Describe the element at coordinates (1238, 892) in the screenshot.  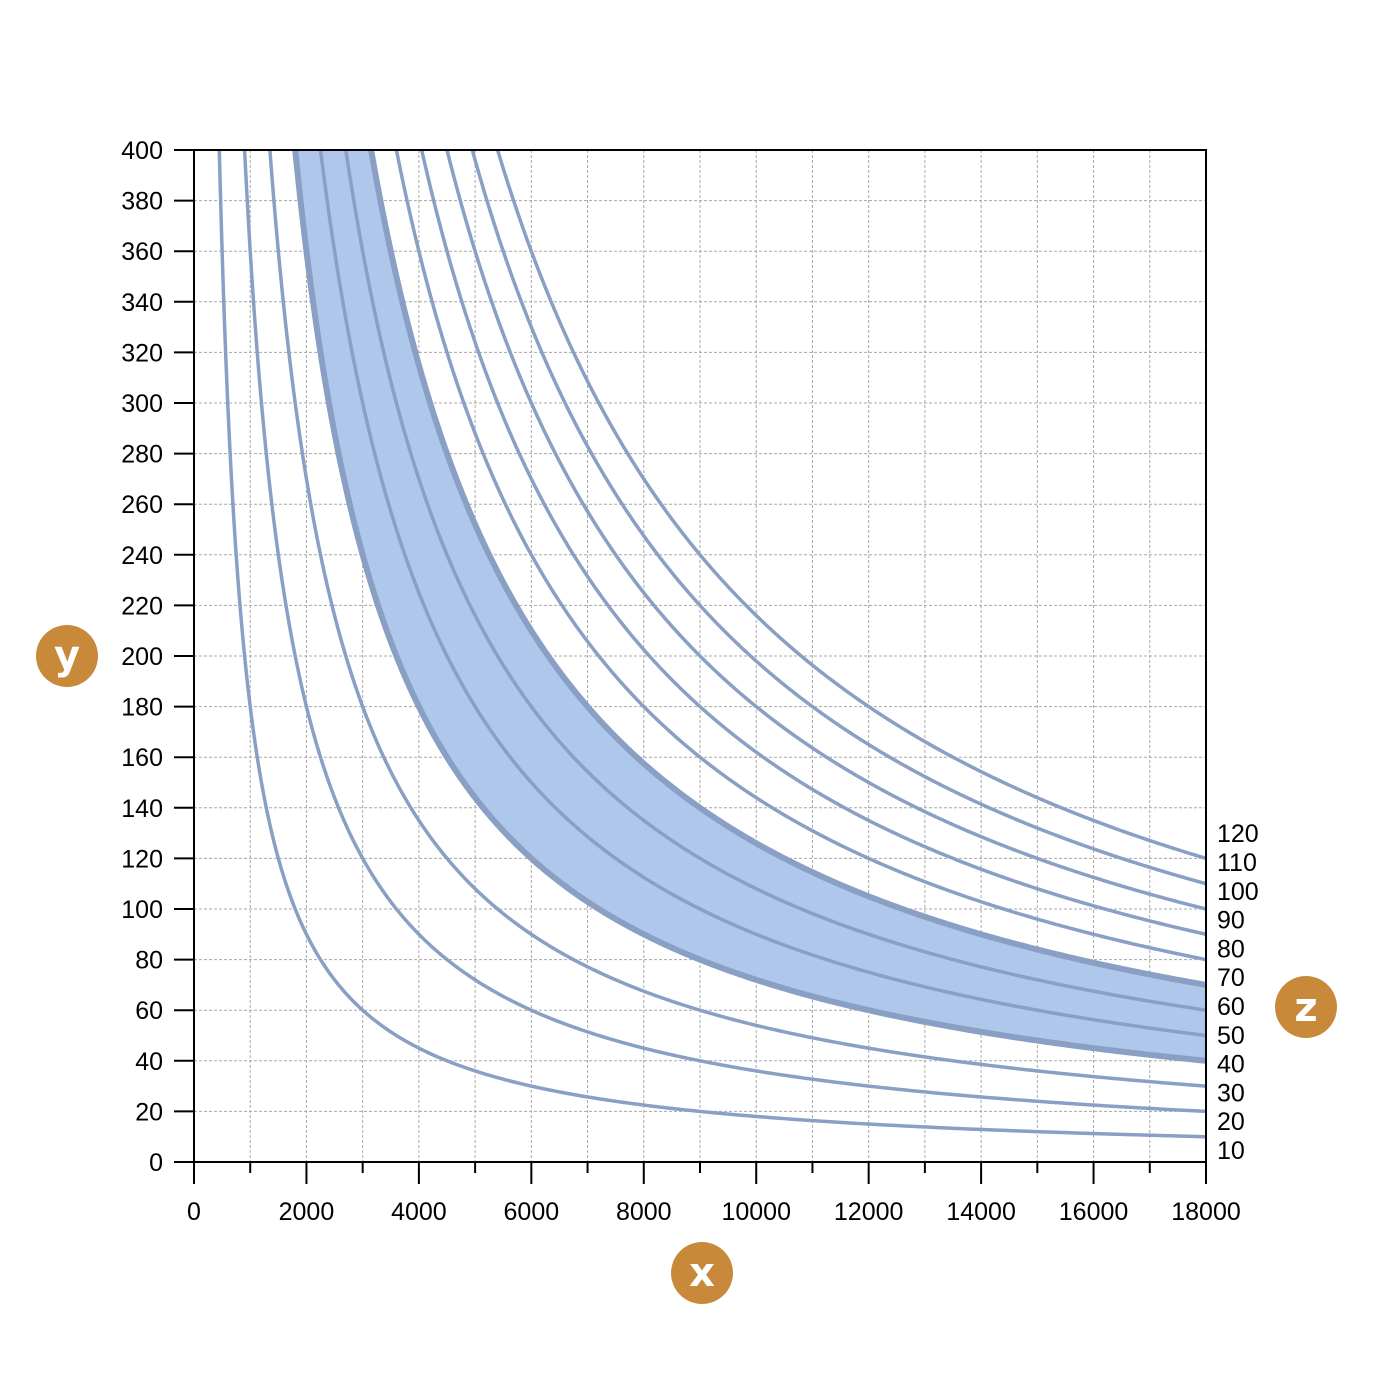
I see `z-label-100: 100` at that location.